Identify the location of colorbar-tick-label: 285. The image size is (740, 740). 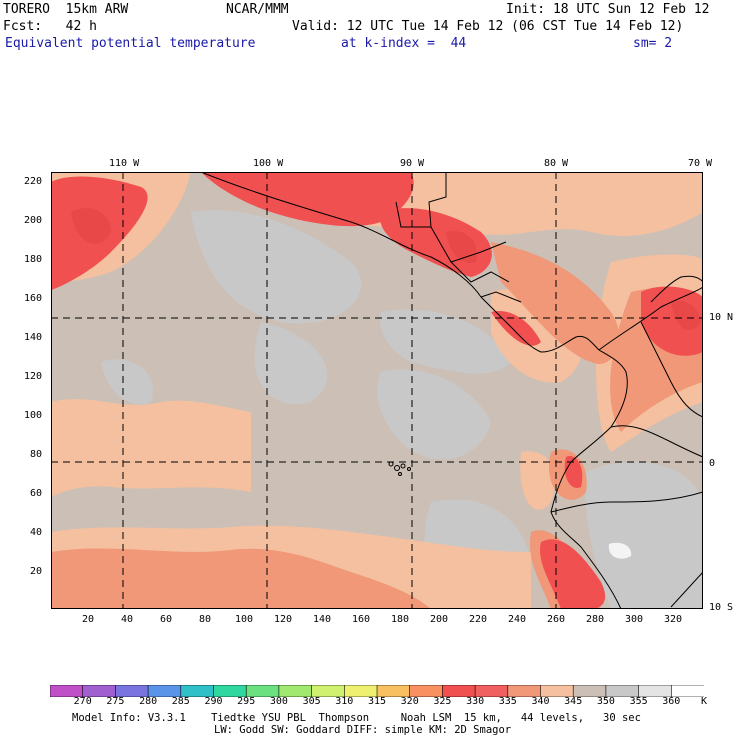
(180, 701).